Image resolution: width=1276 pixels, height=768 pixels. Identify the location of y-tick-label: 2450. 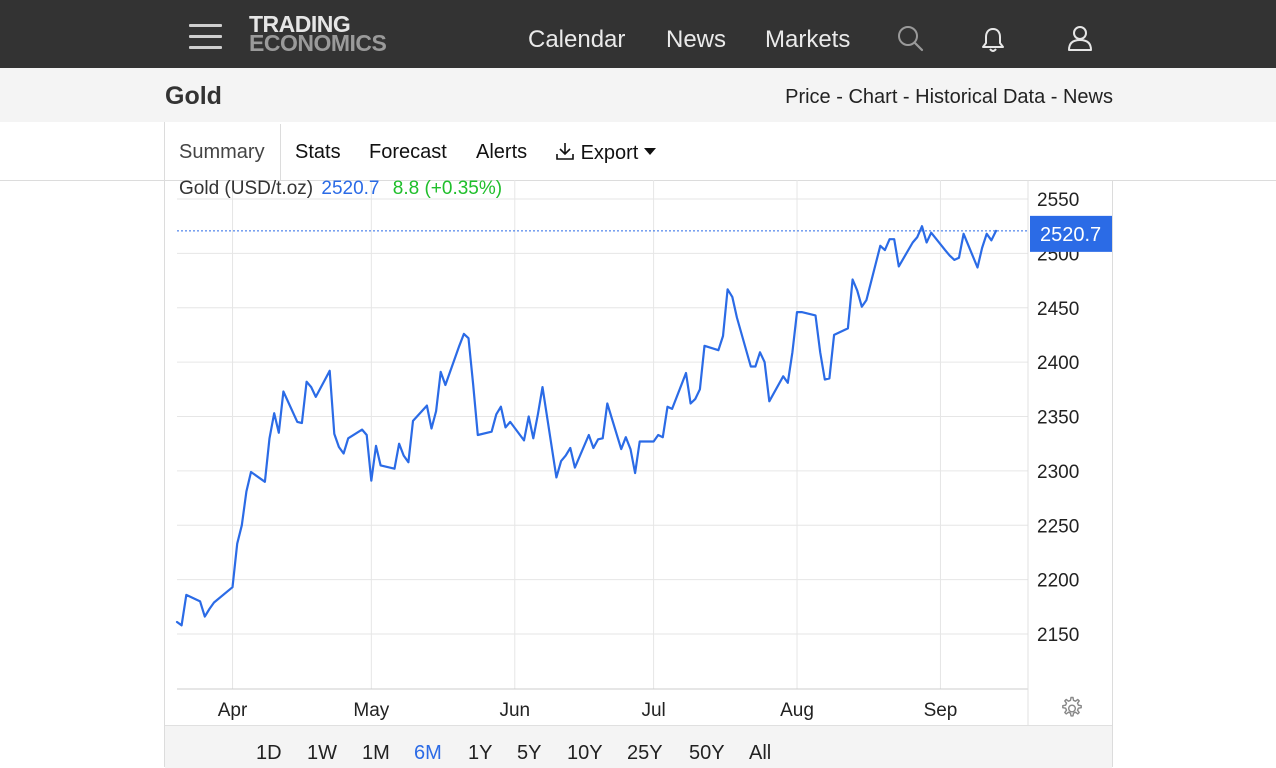
(1058, 309).